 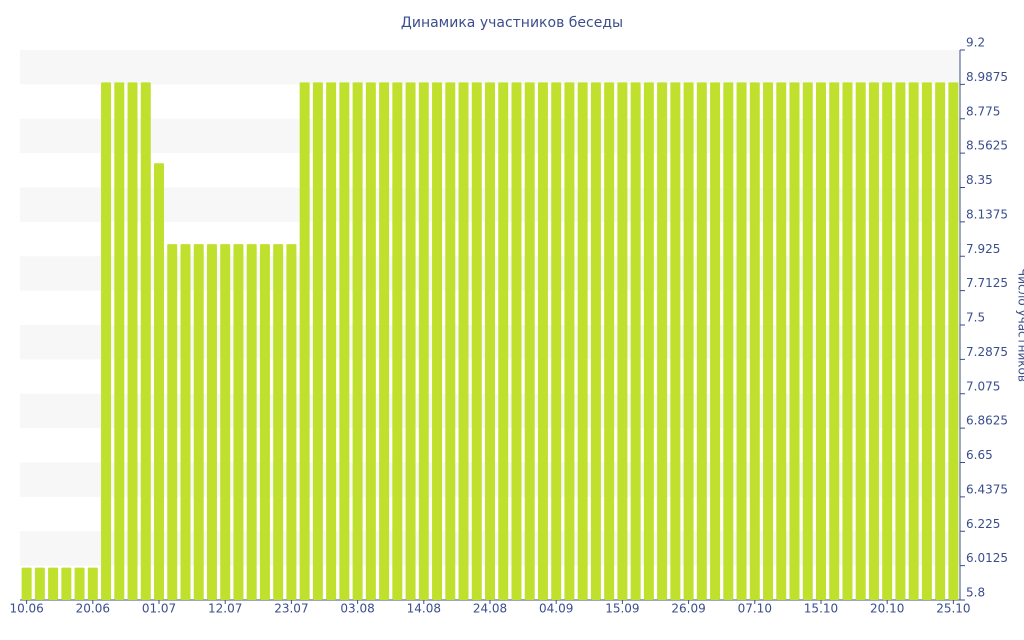 What do you see at coordinates (987, 283) in the screenshot?
I see `y-tick-label: 7.7125` at bounding box center [987, 283].